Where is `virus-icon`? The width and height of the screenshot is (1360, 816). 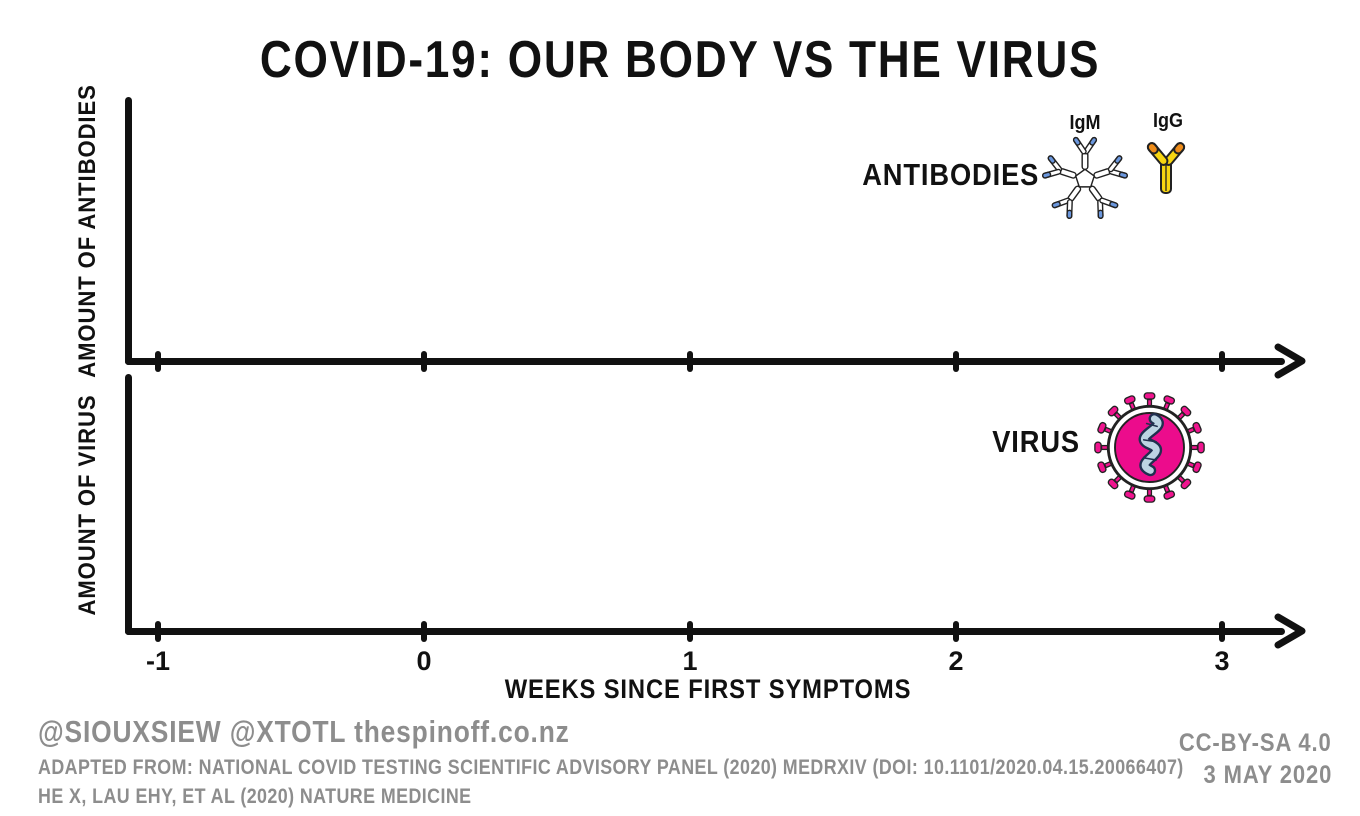
virus-icon is located at coordinates (1149, 447).